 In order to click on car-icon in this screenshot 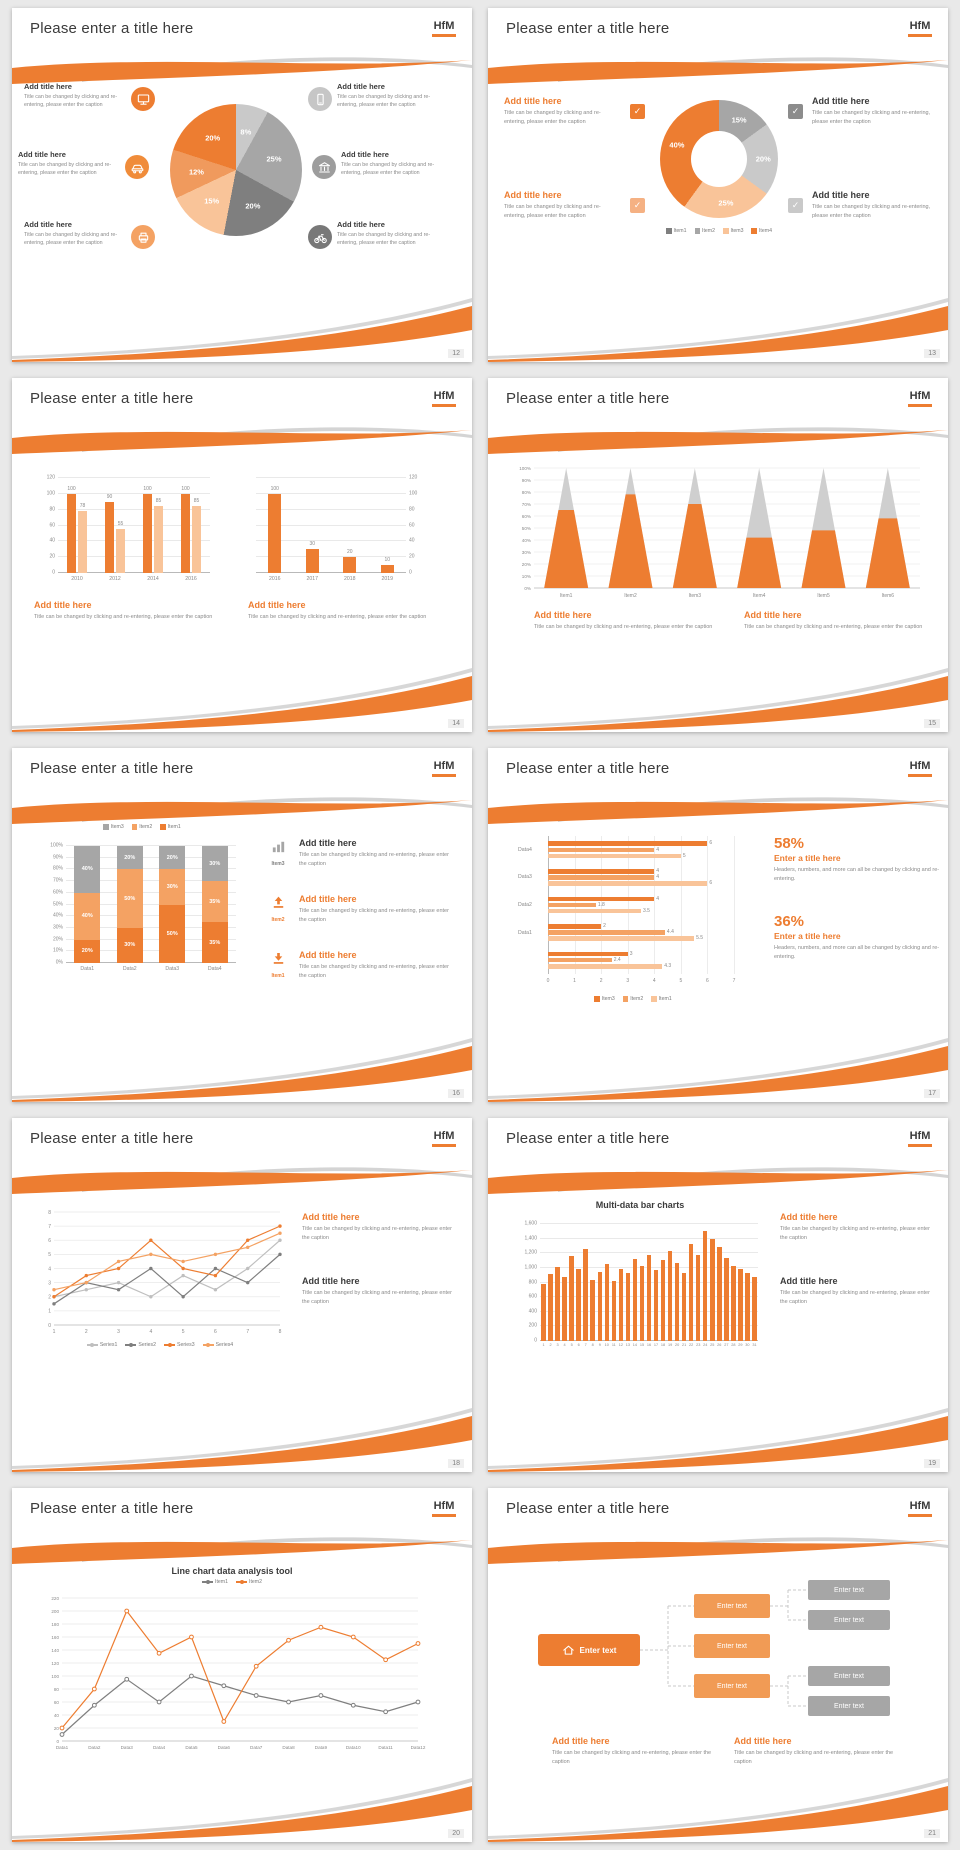, I will do `click(137, 167)`.